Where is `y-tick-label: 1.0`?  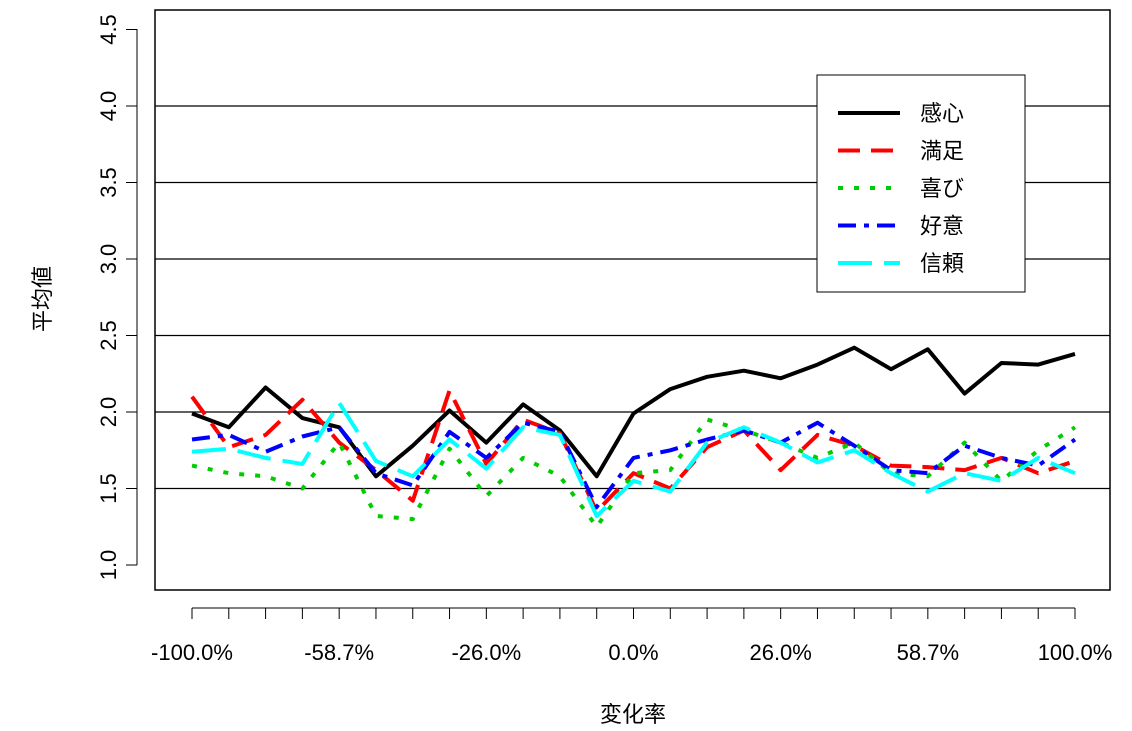 y-tick-label: 1.0 is located at coordinates (108, 565).